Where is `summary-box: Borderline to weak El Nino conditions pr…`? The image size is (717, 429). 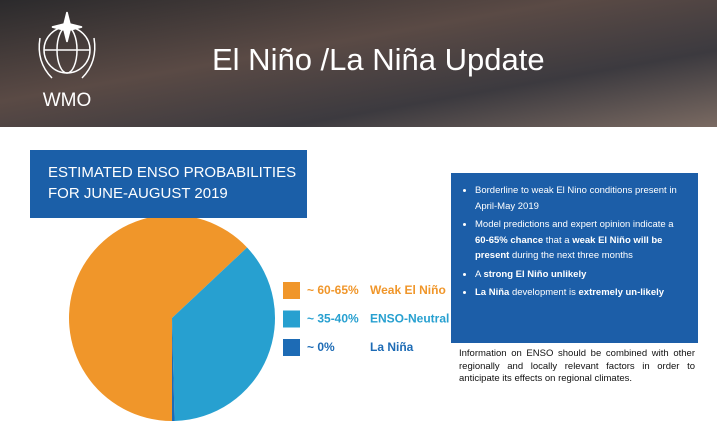
summary-box: Borderline to weak El Nino conditions pr… is located at coordinates (574, 258).